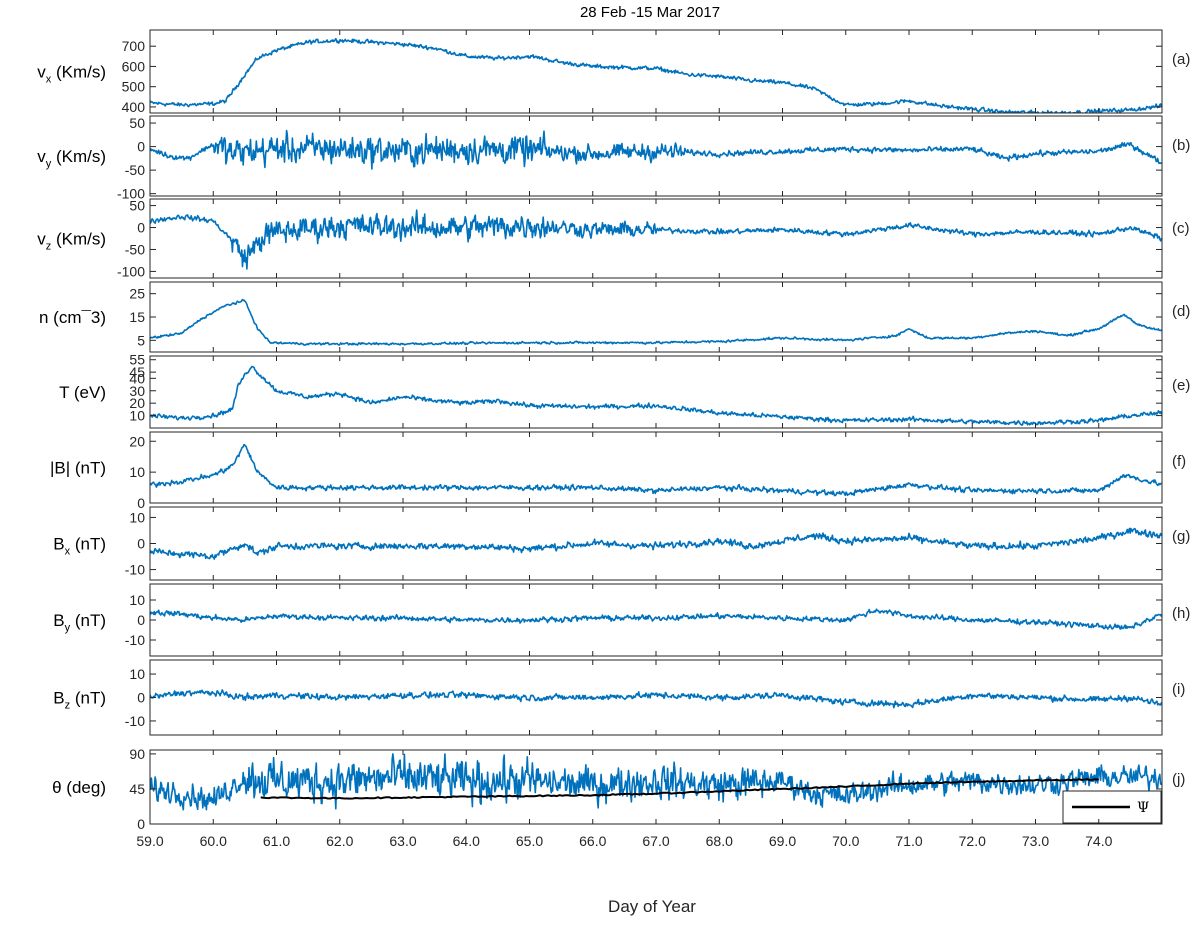 The height and width of the screenshot is (926, 1200). Describe the element at coordinates (339, 841) in the screenshot. I see `x-tick-label: 62.0` at that location.